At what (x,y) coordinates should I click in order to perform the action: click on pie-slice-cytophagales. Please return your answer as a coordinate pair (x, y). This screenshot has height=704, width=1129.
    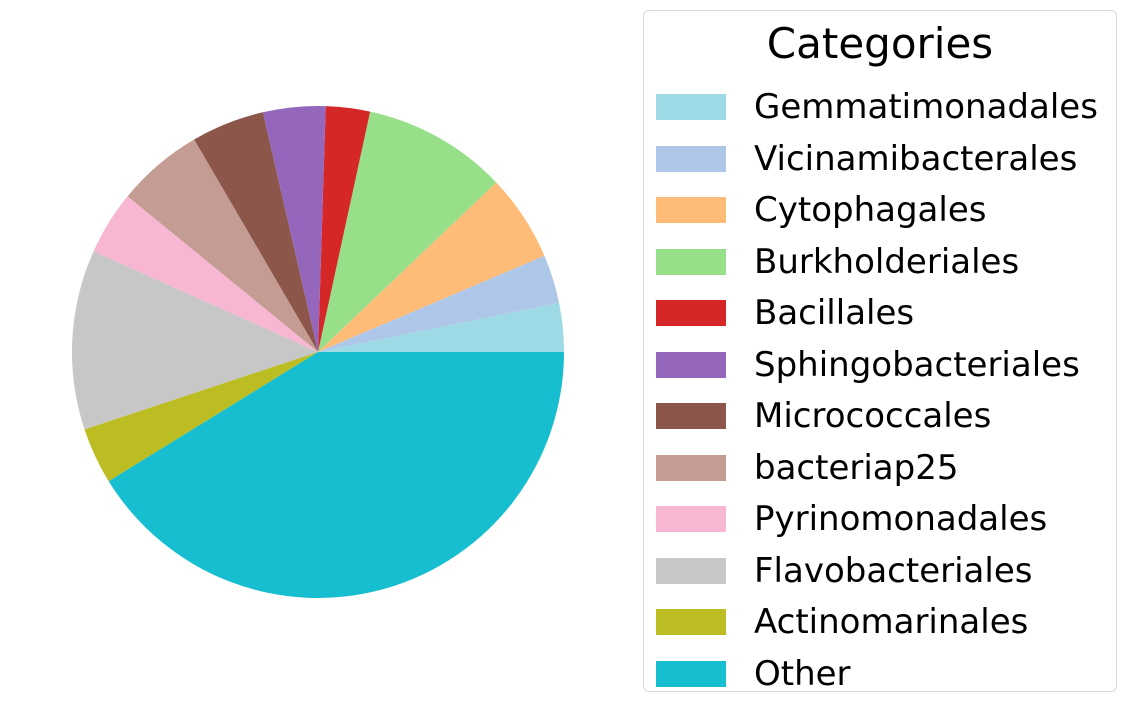
    Looking at the image, I should click on (431, 267).